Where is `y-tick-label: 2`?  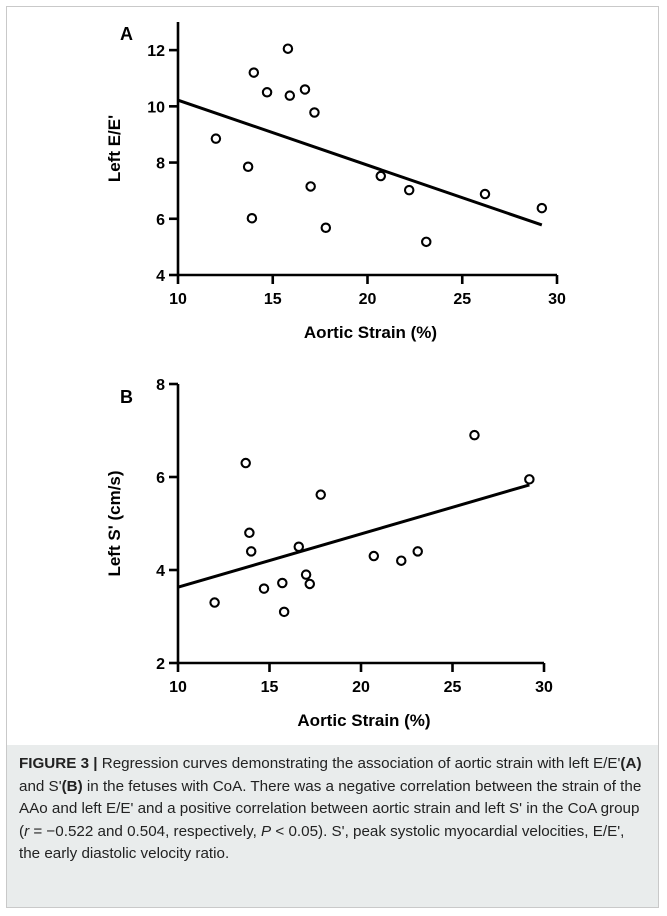
y-tick-label: 2 is located at coordinates (160, 664).